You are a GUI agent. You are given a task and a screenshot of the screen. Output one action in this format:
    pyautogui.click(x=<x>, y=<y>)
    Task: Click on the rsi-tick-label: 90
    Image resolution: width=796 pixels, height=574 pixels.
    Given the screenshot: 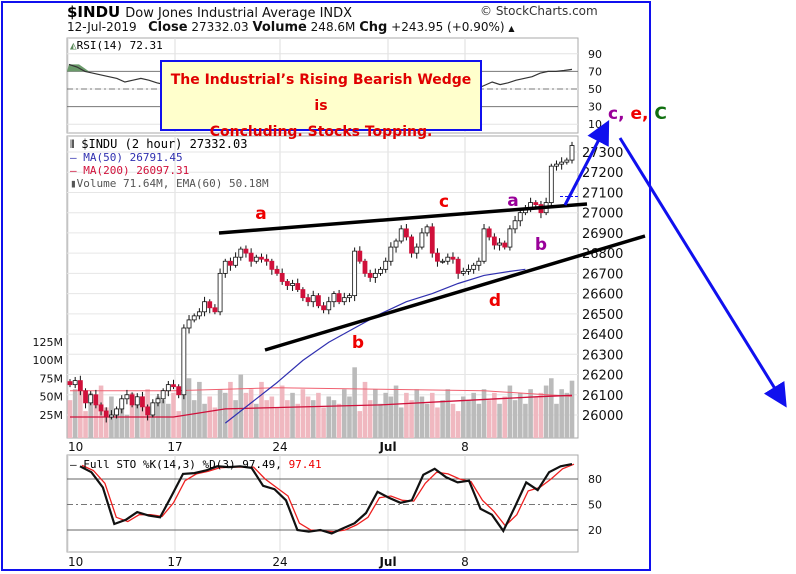 What is the action you would take?
    pyautogui.click(x=595, y=54)
    